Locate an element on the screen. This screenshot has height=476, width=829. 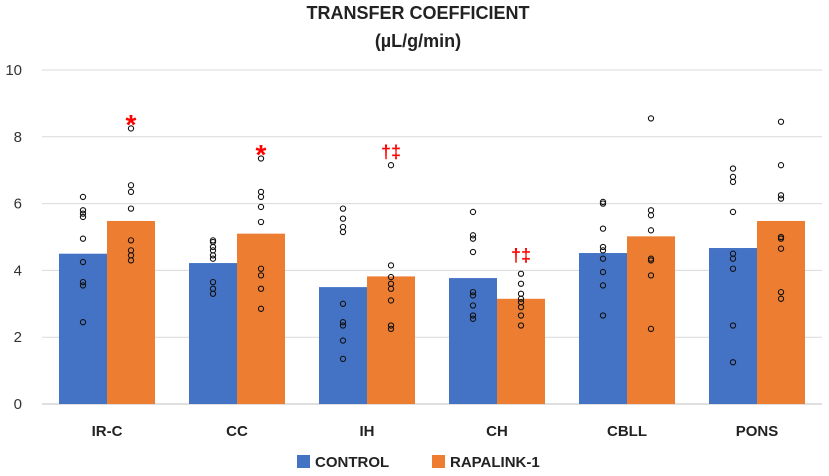
chart-title: TRANSFER COEFFICIENT is located at coordinates (418, 13).